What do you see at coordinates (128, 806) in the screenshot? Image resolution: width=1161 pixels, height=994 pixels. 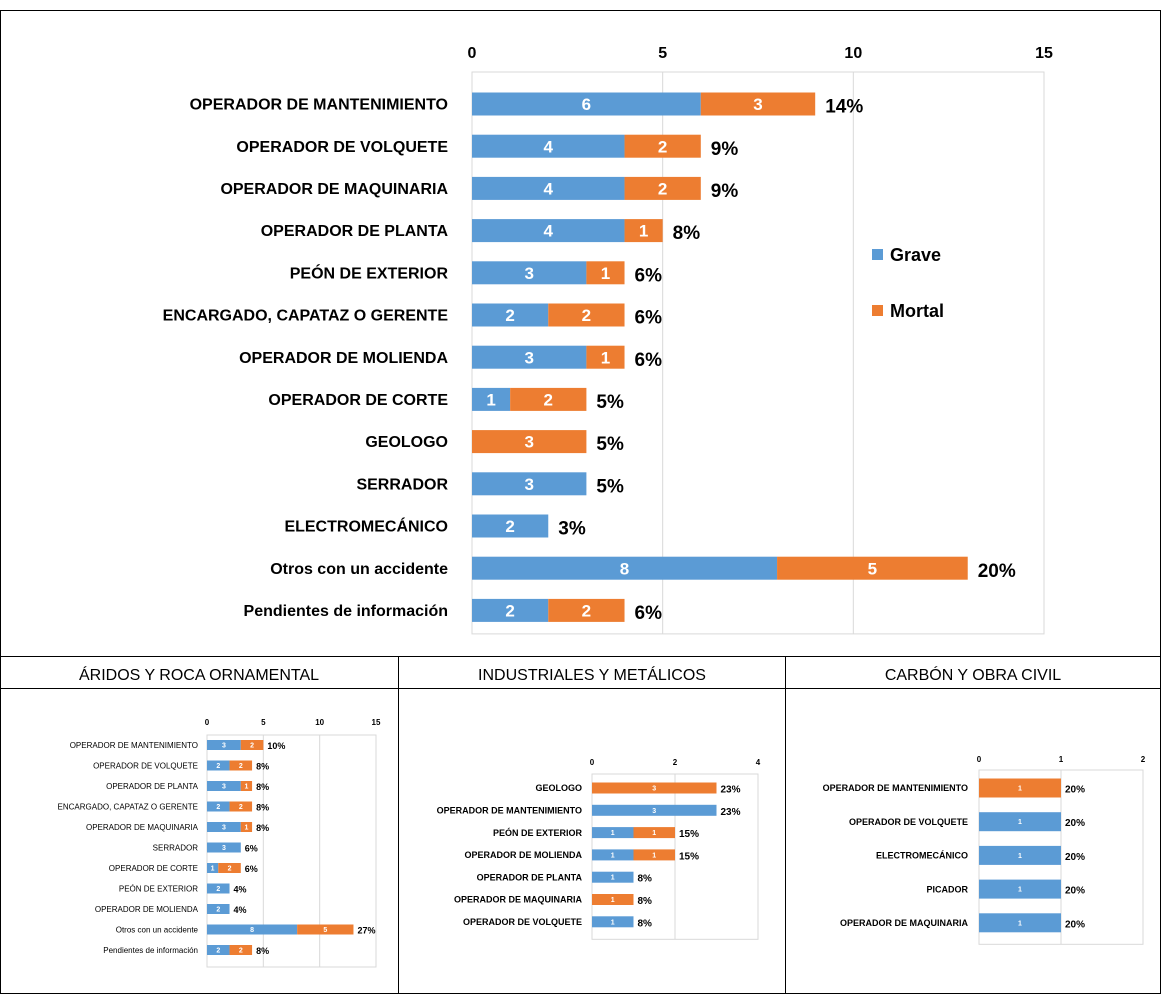 I see `category-label: ENCARGADO, CAPATAZ O GERENTE` at bounding box center [128, 806].